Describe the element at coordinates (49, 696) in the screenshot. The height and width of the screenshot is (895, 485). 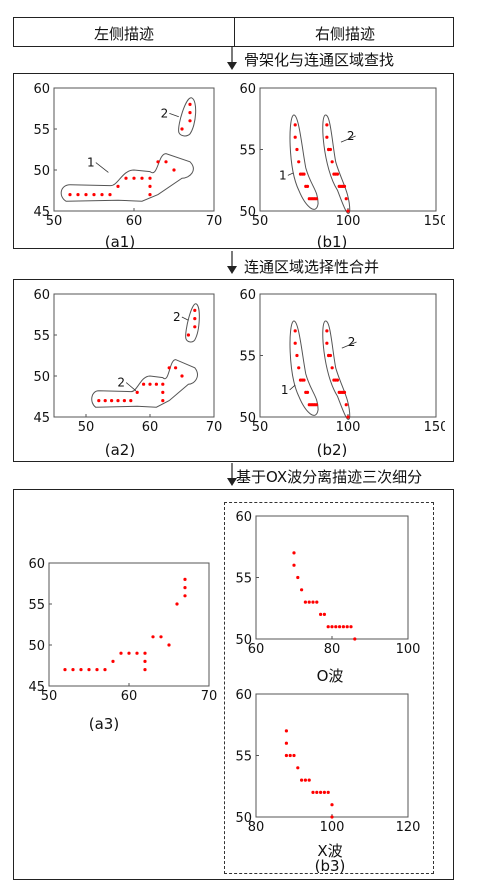
I see `x-tick-label: 50` at that location.